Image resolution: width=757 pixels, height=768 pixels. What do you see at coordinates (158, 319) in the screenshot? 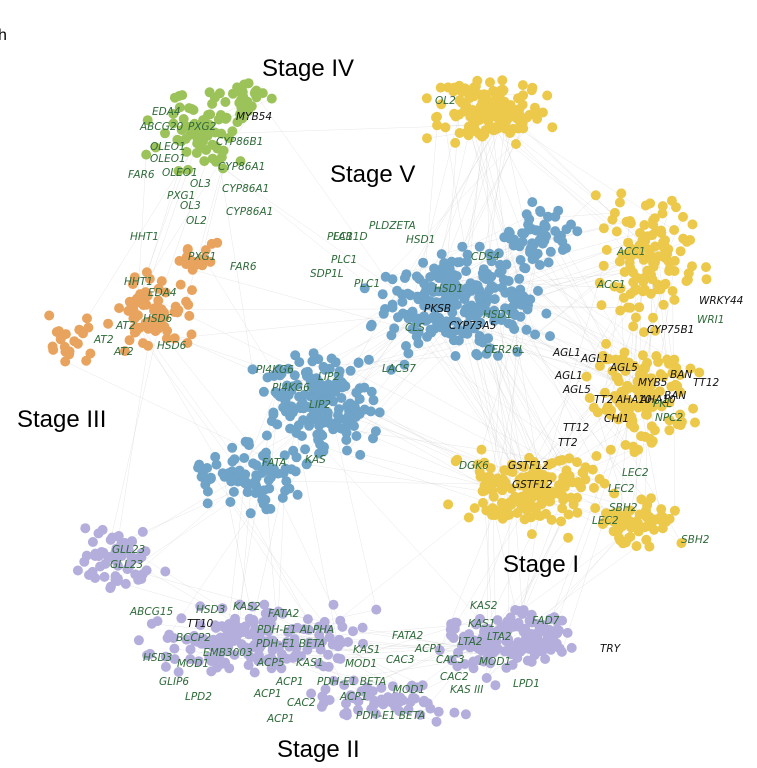
I see `gene-label: HSD6` at bounding box center [158, 319].